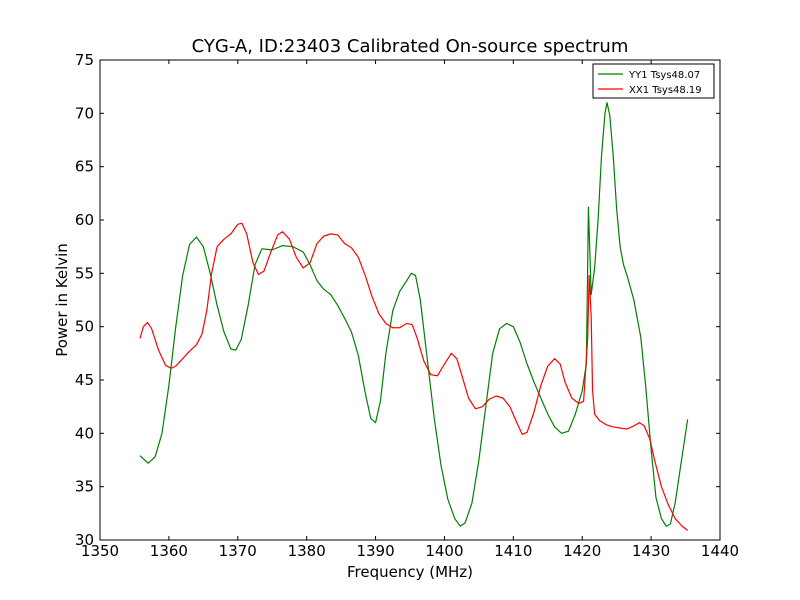 This screenshot has height=600, width=800. I want to click on y-tick-label: 55, so click(84, 273).